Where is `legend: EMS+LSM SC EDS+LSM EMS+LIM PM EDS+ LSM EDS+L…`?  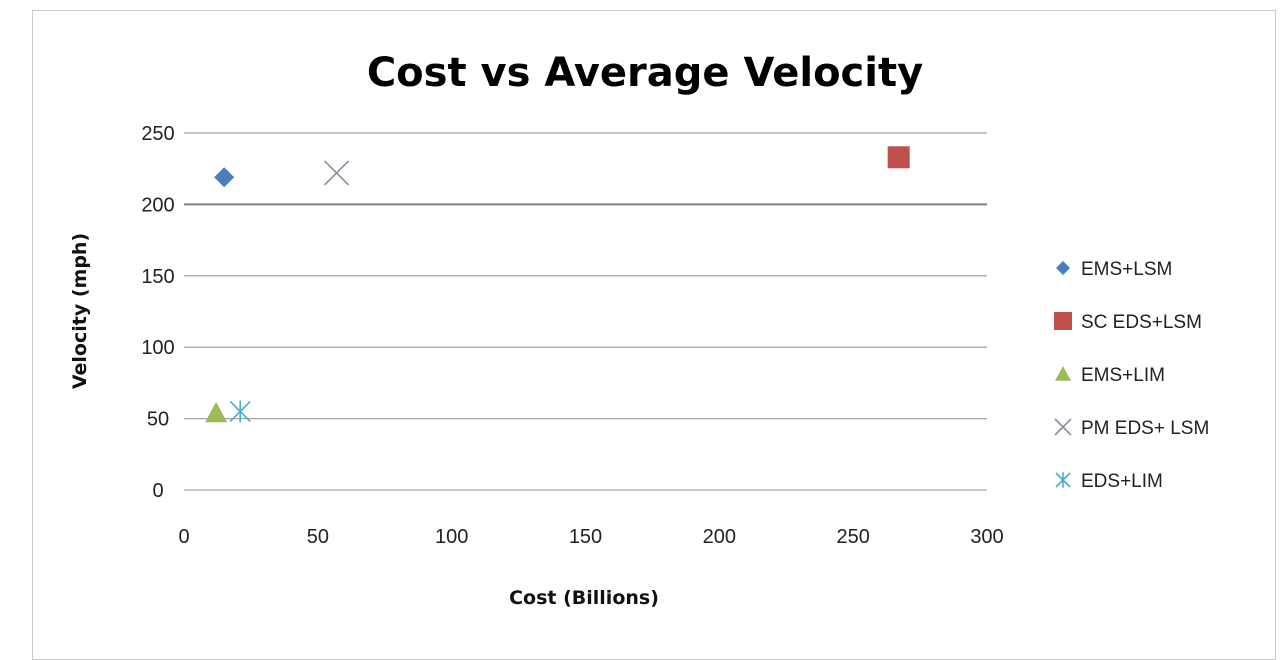
legend: EMS+LSM SC EDS+LSM EMS+LIM PM EDS+ LSM EDS+L… is located at coordinates (1131, 375).